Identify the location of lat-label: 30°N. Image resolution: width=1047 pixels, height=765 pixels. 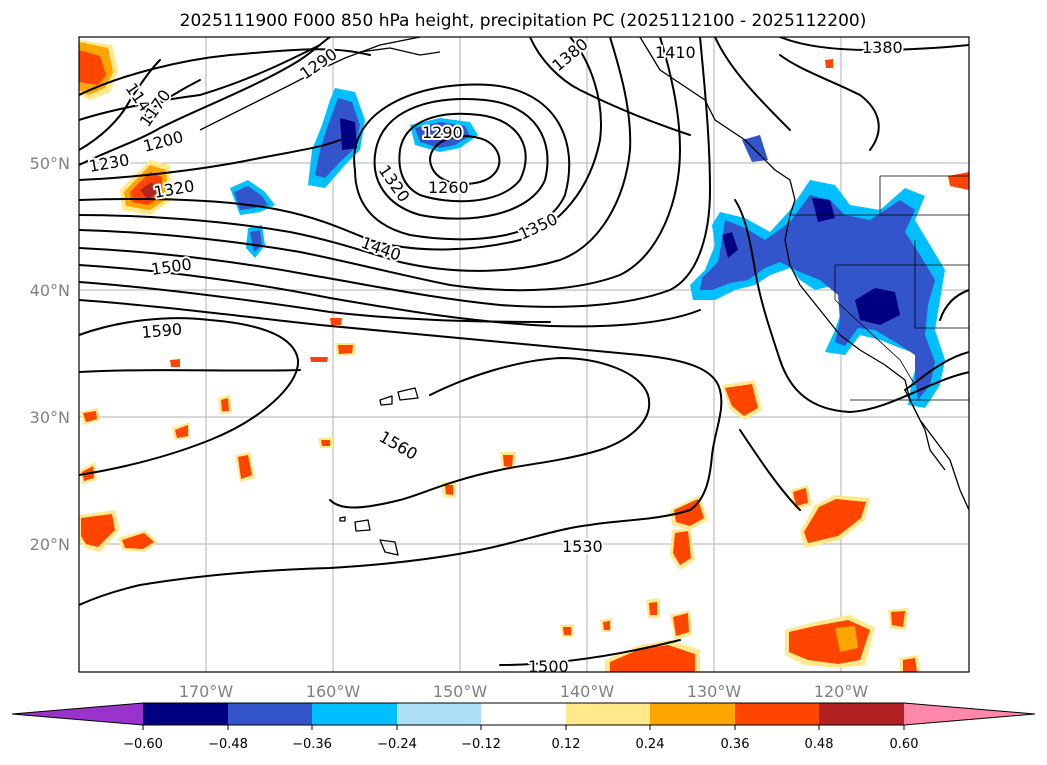
(50, 417).